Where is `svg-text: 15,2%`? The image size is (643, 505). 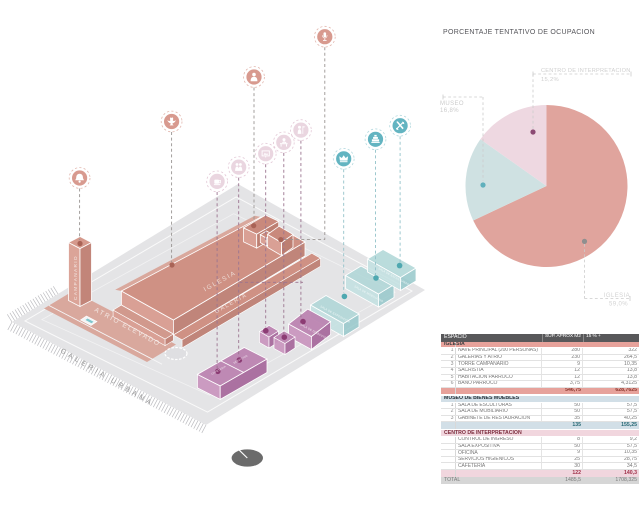
svg-text: 15,2% is located at coordinates (550, 80).